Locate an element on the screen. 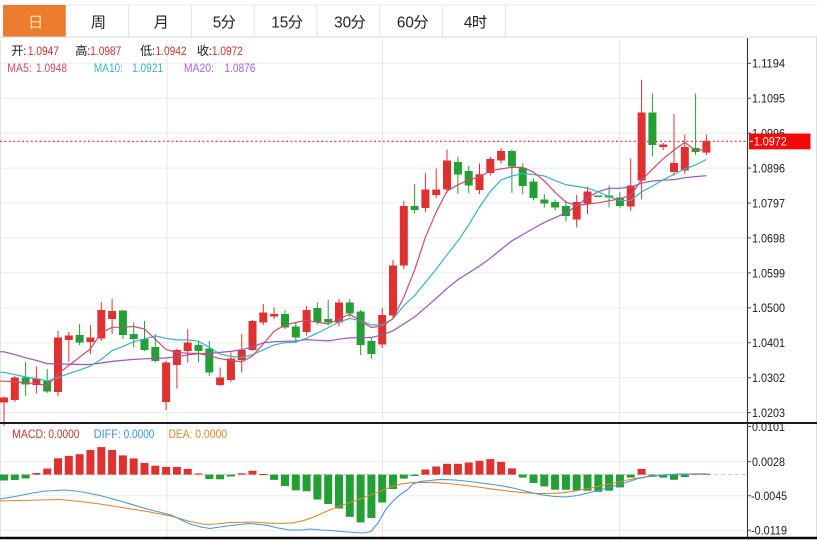 This screenshot has width=817, height=541. svg-text: DEA: is located at coordinates (181, 434).